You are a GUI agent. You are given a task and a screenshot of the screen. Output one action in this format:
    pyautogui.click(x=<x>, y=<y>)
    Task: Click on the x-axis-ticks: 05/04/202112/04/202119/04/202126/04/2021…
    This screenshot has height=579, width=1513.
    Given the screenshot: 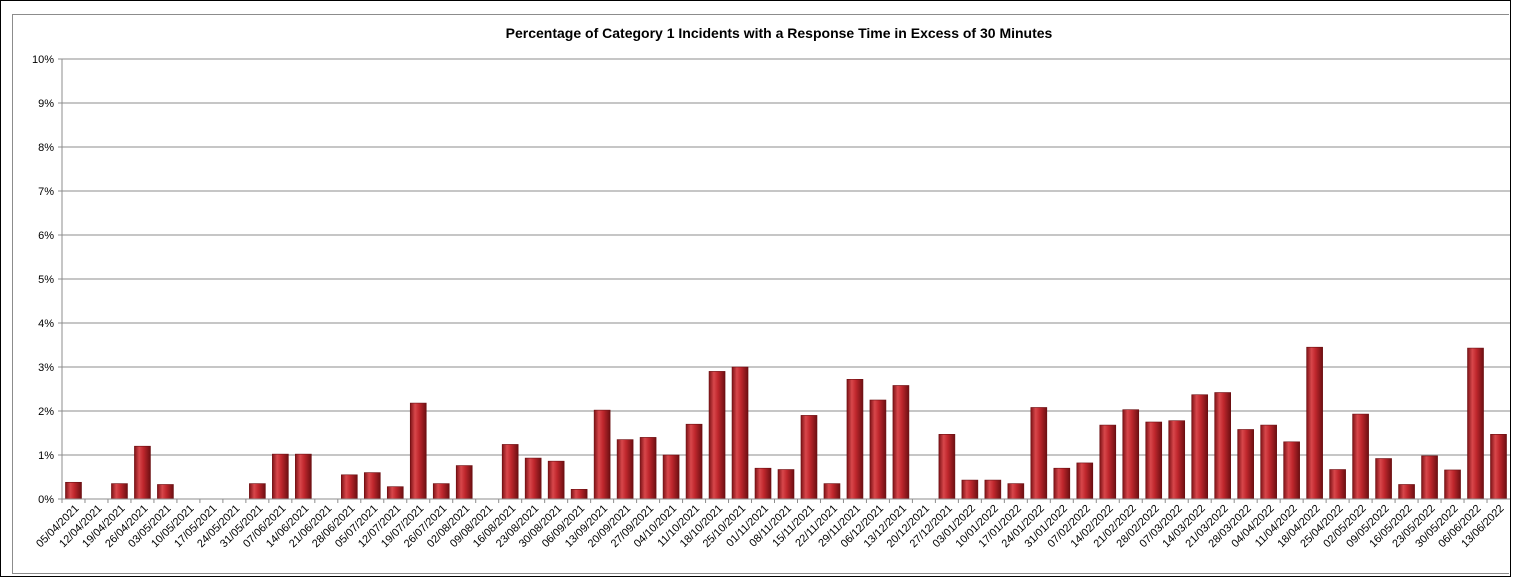 What is the action you would take?
    pyautogui.click(x=770, y=524)
    